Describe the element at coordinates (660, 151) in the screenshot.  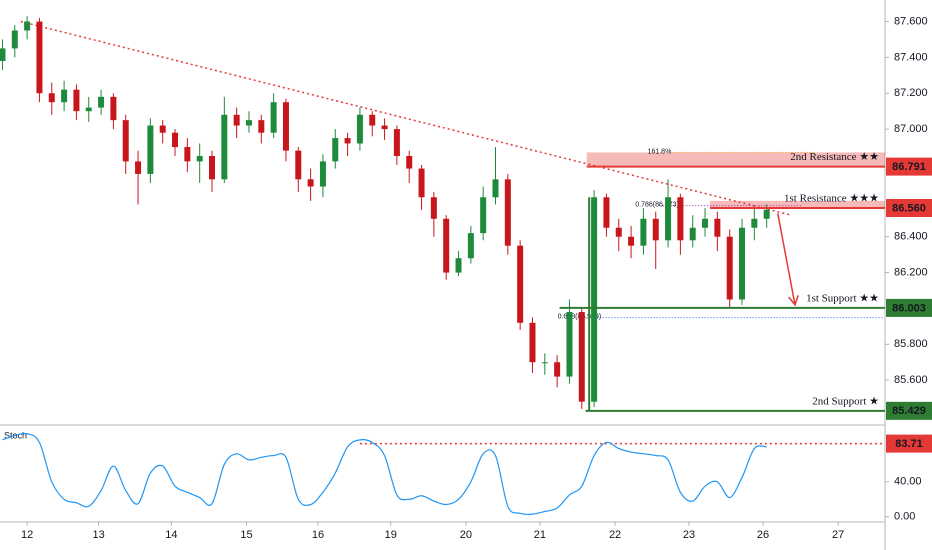
I see `fib-label: 161.8%` at that location.